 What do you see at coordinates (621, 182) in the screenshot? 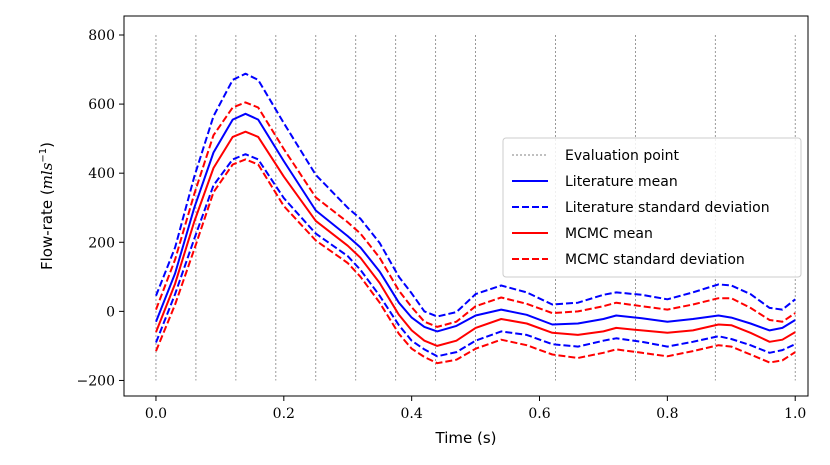
I see `legend-lit-mean-label: Literature mean` at bounding box center [621, 182].